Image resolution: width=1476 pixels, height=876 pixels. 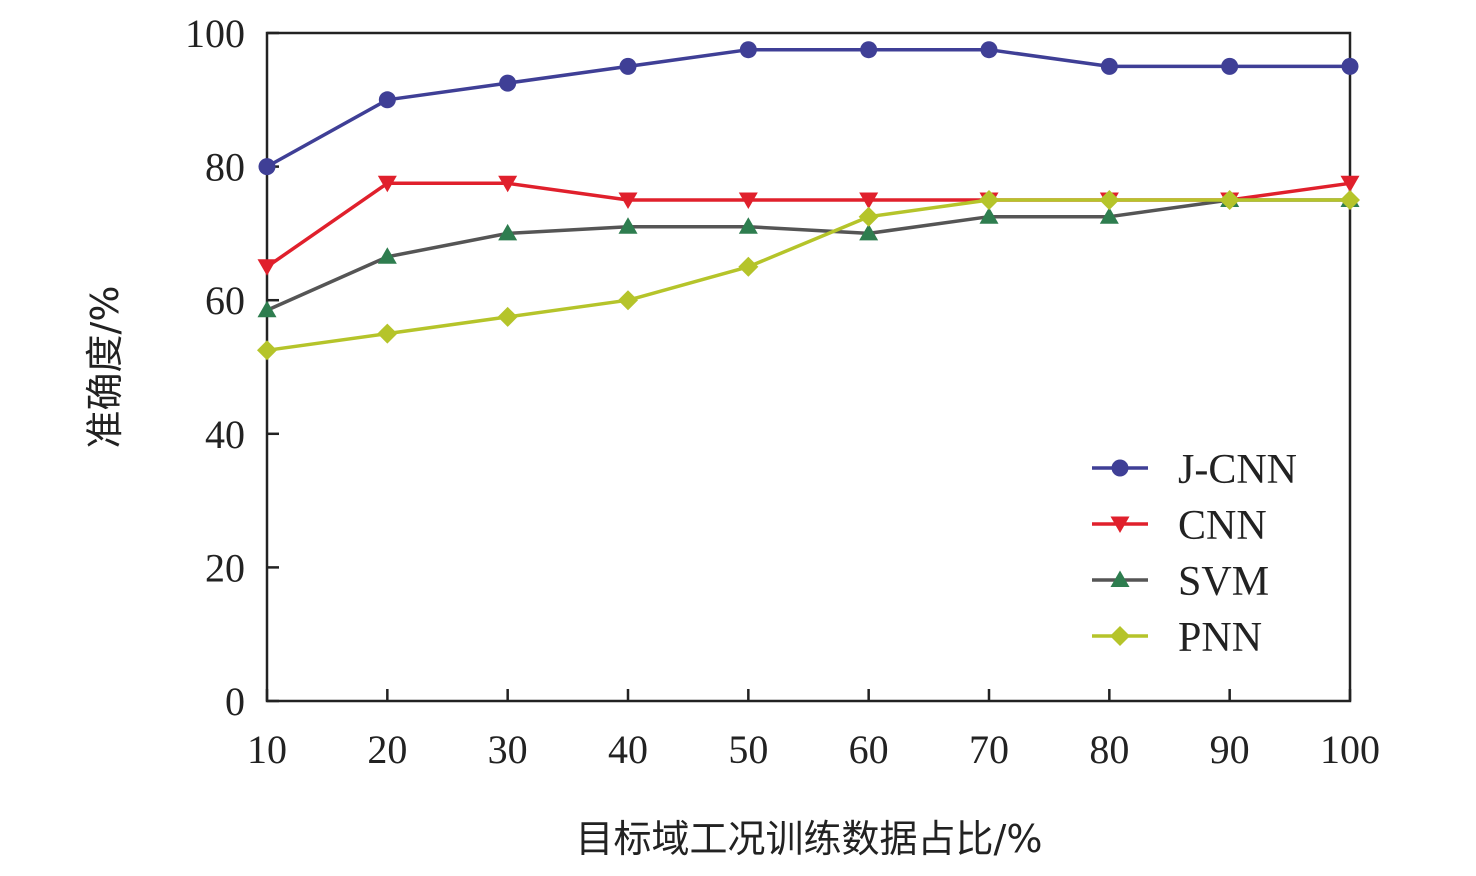 I want to click on series-svm, so click(x=808, y=254).